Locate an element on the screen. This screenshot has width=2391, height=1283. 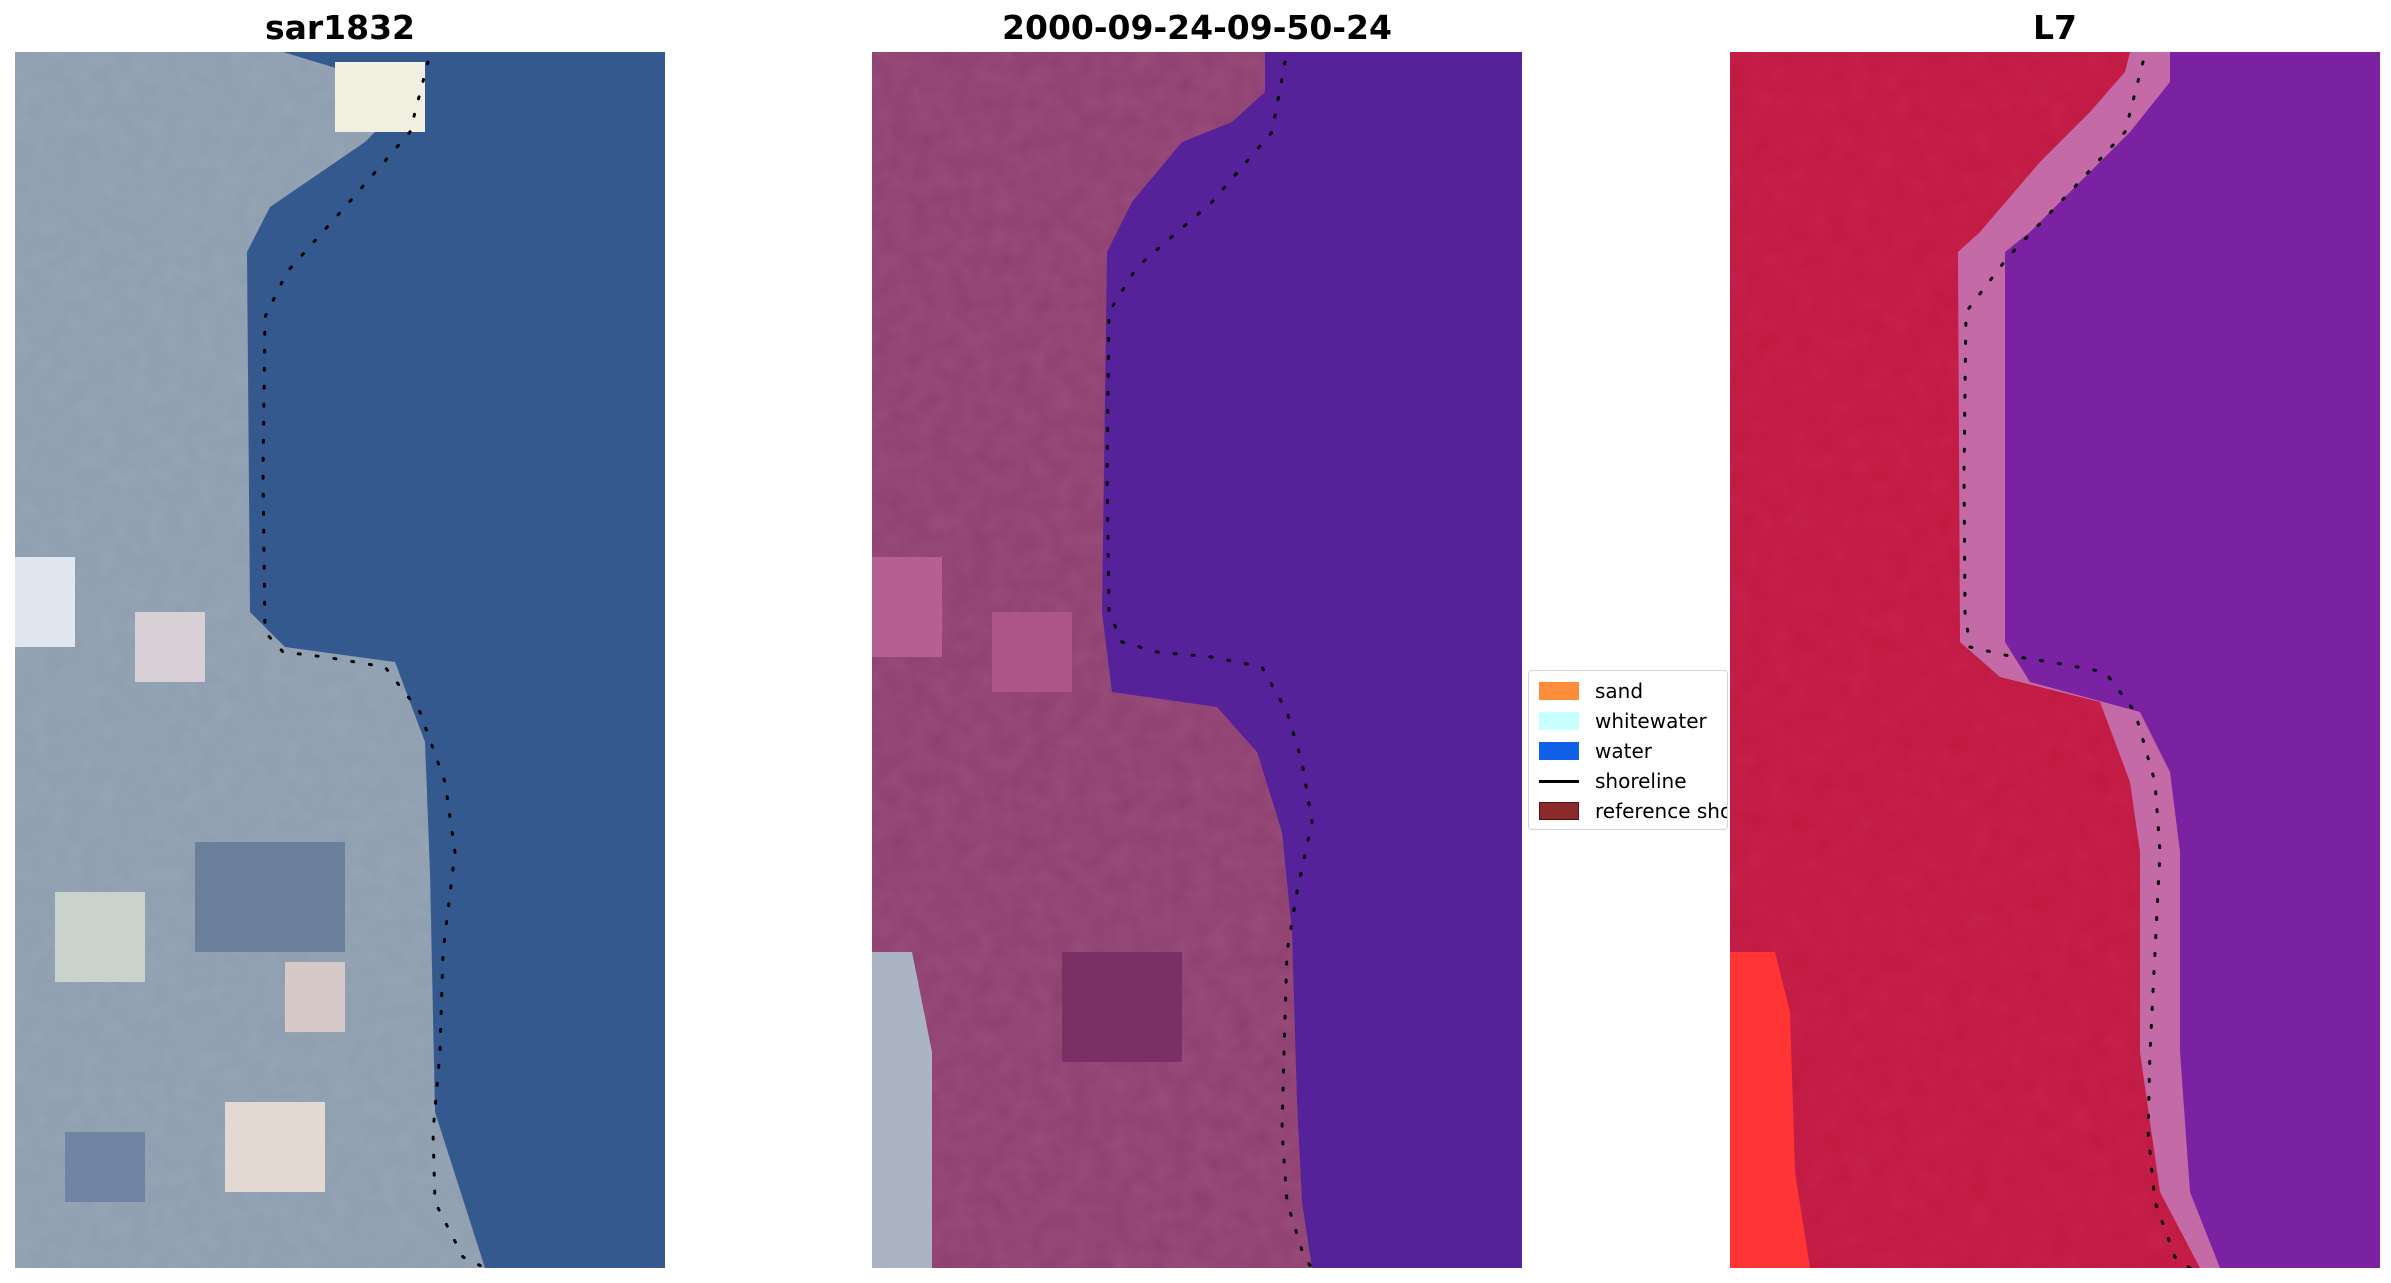
legend-label-whitewater: whitewater is located at coordinates (1651, 721).